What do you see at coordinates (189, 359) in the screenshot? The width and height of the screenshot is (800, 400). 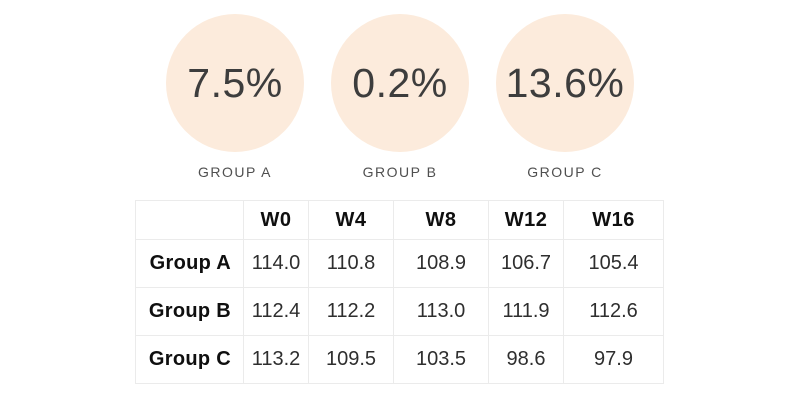 I see `row-label-group-c: Group C` at bounding box center [189, 359].